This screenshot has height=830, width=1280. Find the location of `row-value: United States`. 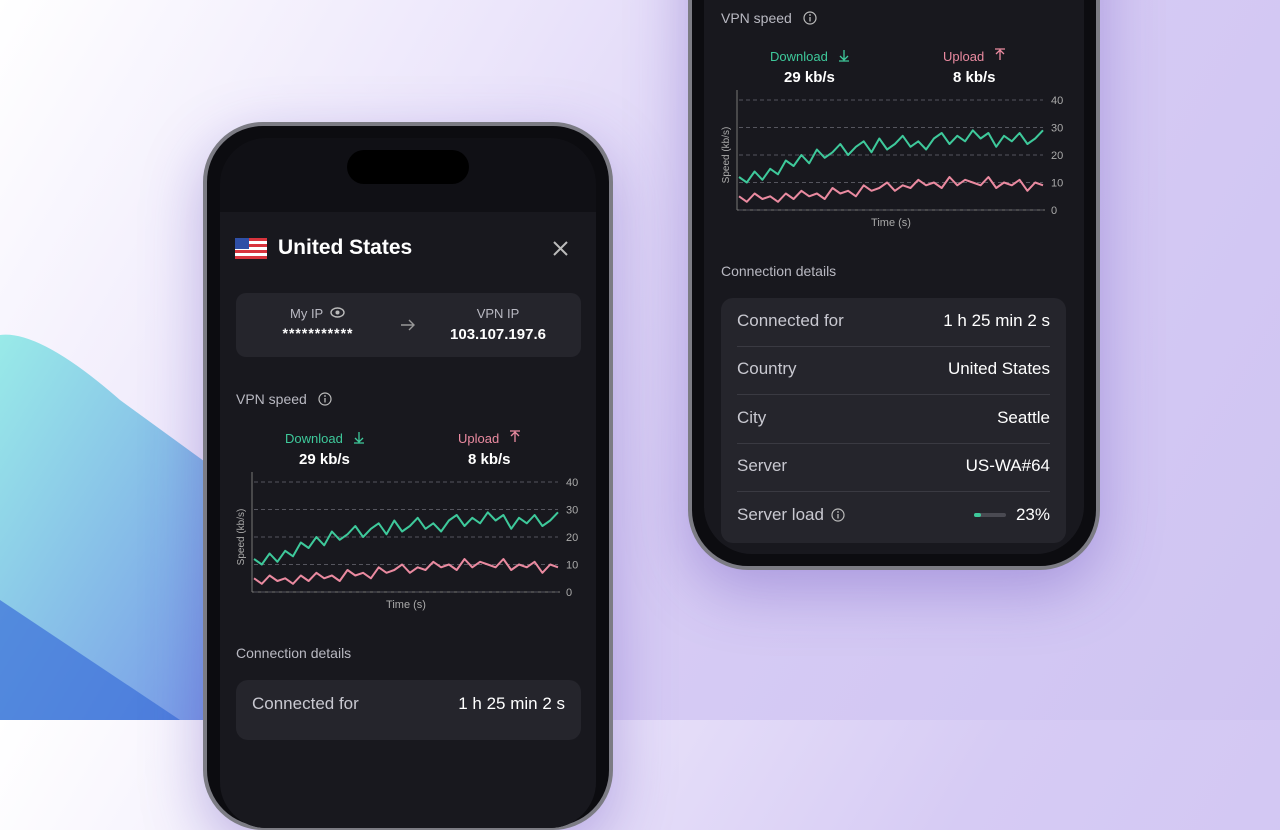

row-value: United States is located at coordinates (998, 369).